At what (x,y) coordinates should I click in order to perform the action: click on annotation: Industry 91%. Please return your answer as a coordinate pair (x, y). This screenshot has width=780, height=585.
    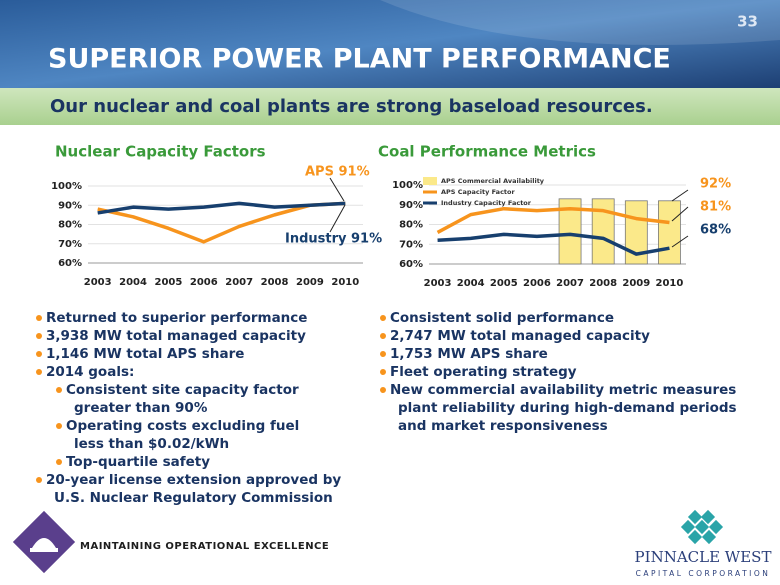
    Looking at the image, I should click on (333, 239).